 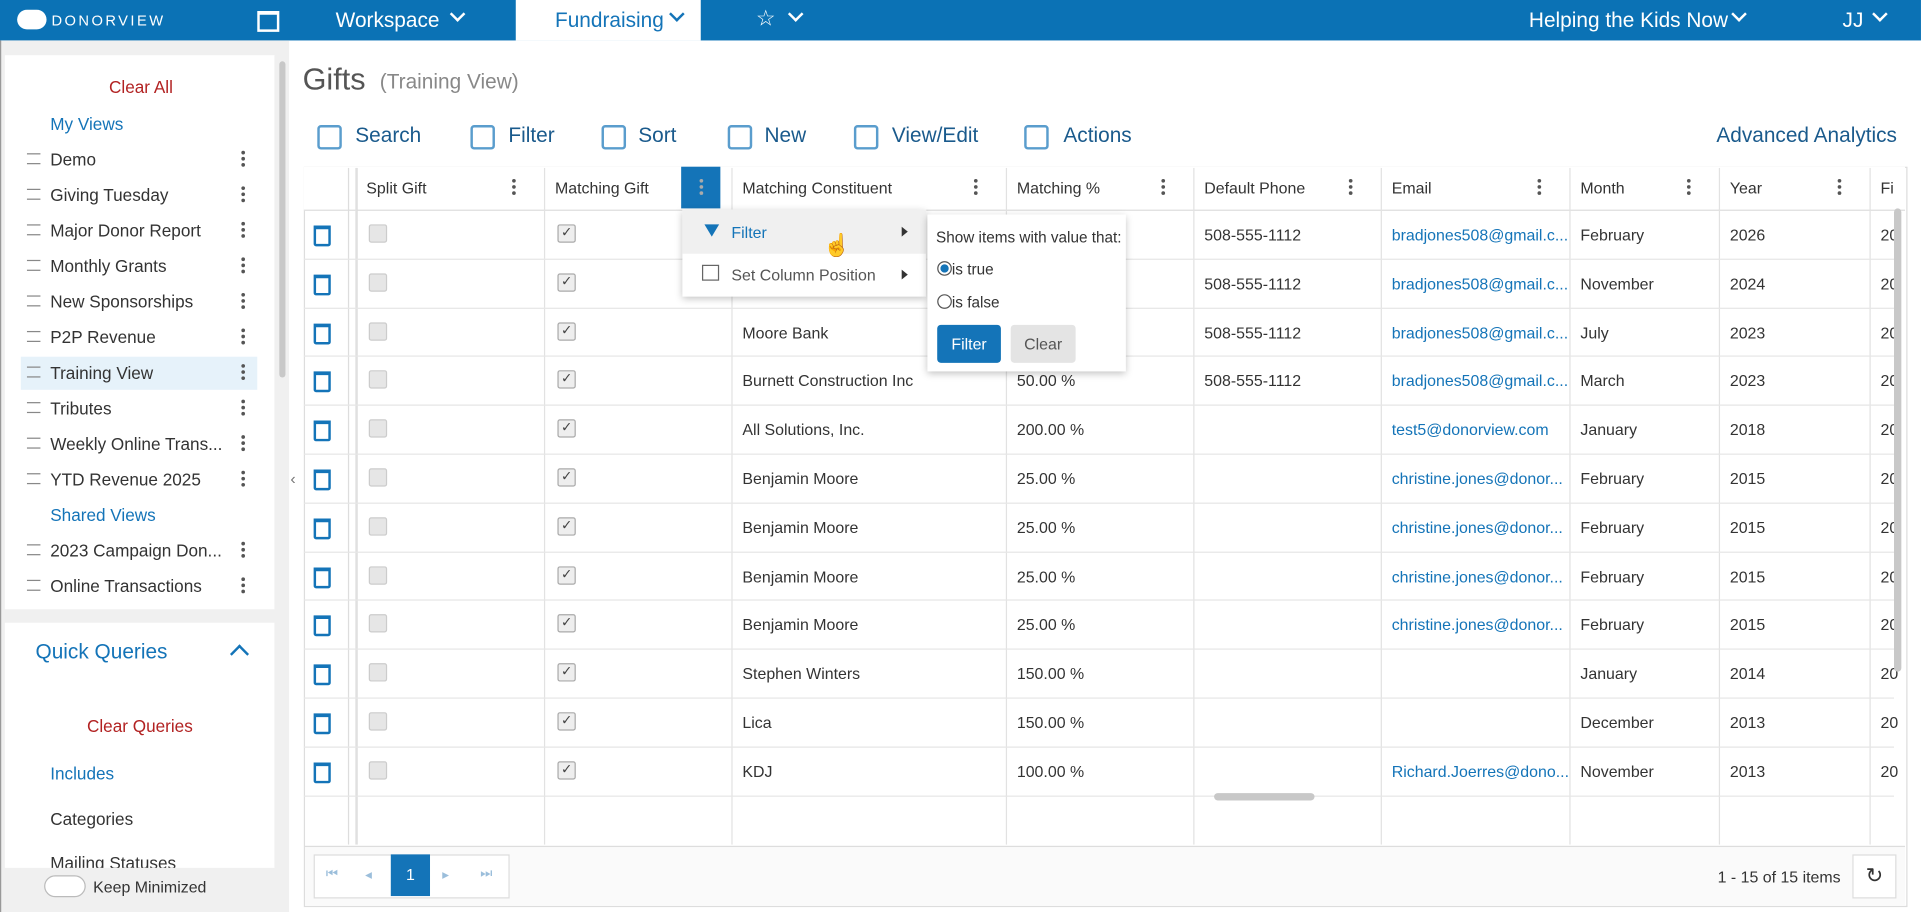 What do you see at coordinates (657, 135) in the screenshot?
I see `toolbar-button: Sort` at bounding box center [657, 135].